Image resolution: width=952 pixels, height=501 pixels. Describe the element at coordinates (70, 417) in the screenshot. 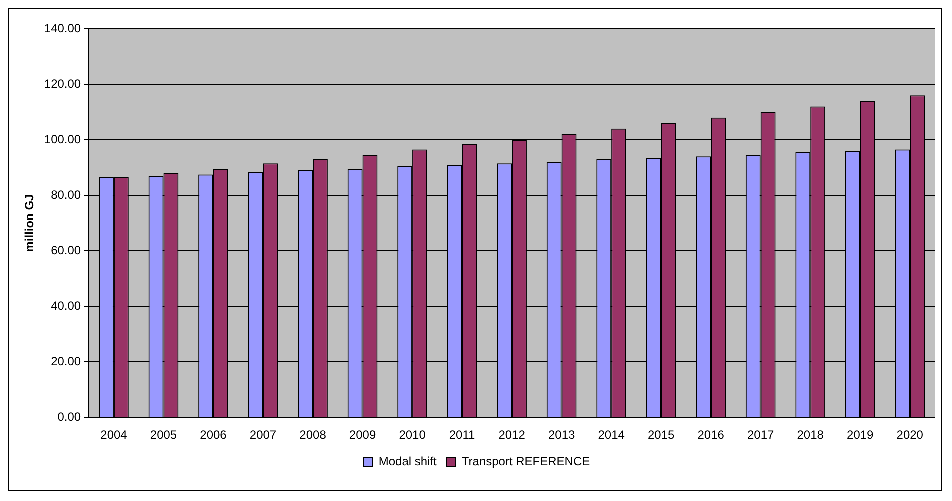

I see `y-tick-label: 0.00` at that location.